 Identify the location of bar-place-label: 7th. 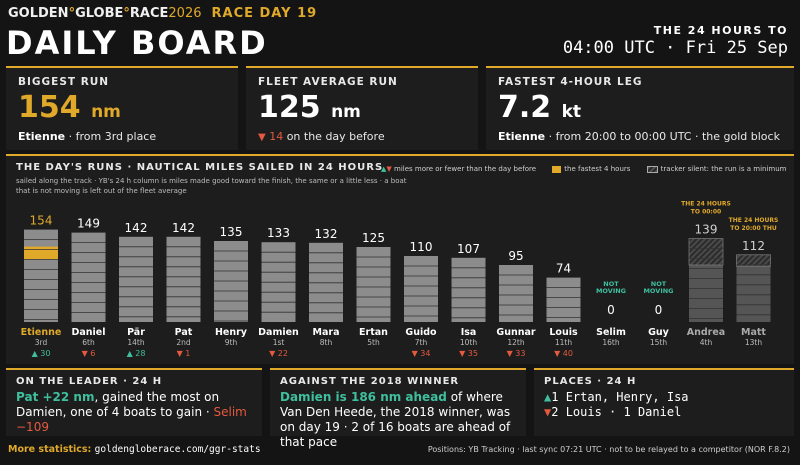
(421, 342).